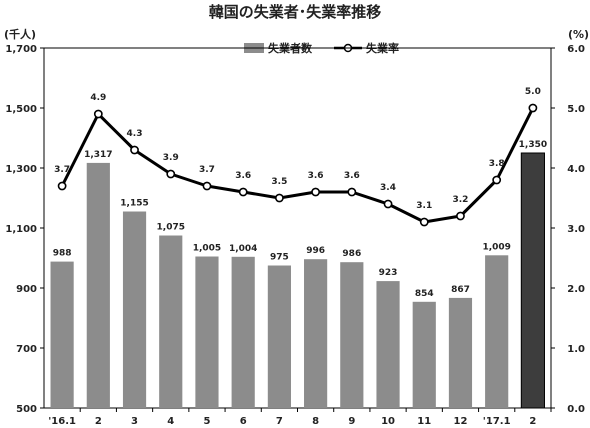 The image size is (590, 428). What do you see at coordinates (576, 349) in the screenshot?
I see `y-right-tick-label: 1.0` at bounding box center [576, 349].